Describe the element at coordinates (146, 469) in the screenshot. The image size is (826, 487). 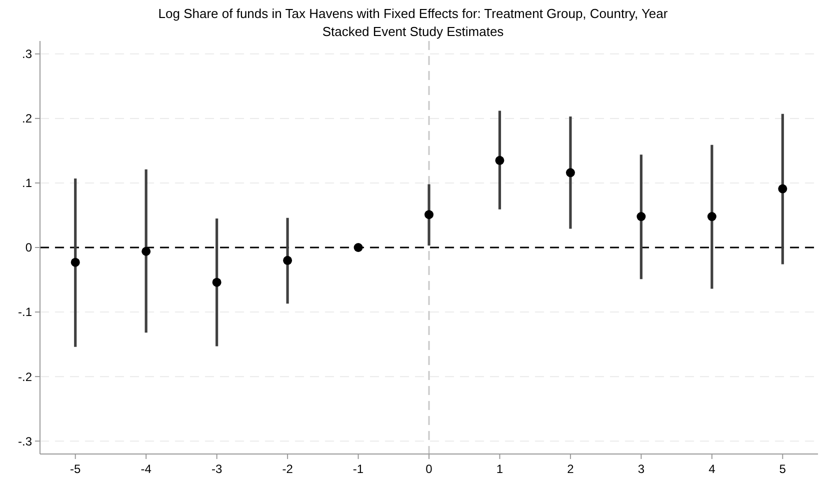
I see `x-tick-label: -4` at that location.